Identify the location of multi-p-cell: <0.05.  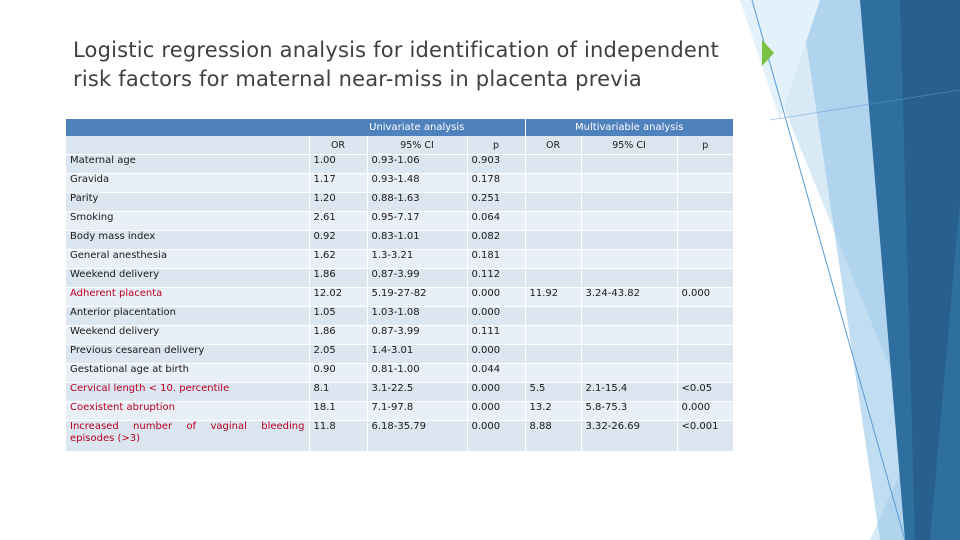
(705, 392).